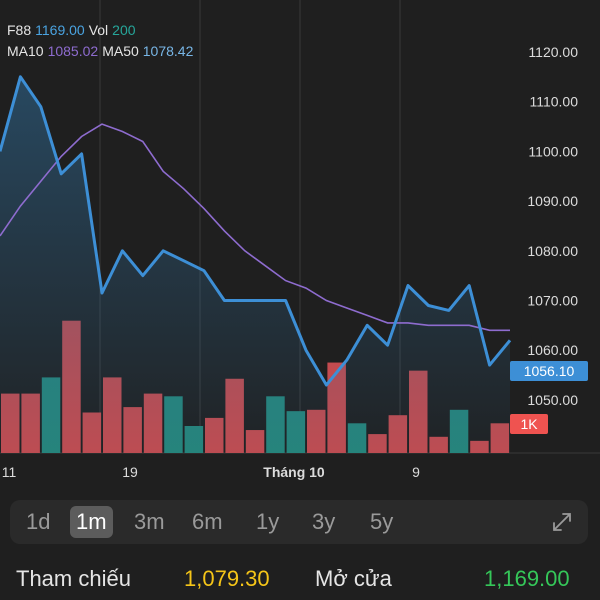  What do you see at coordinates (98, 30) in the screenshot?
I see `legend-vol-label: Vol` at bounding box center [98, 30].